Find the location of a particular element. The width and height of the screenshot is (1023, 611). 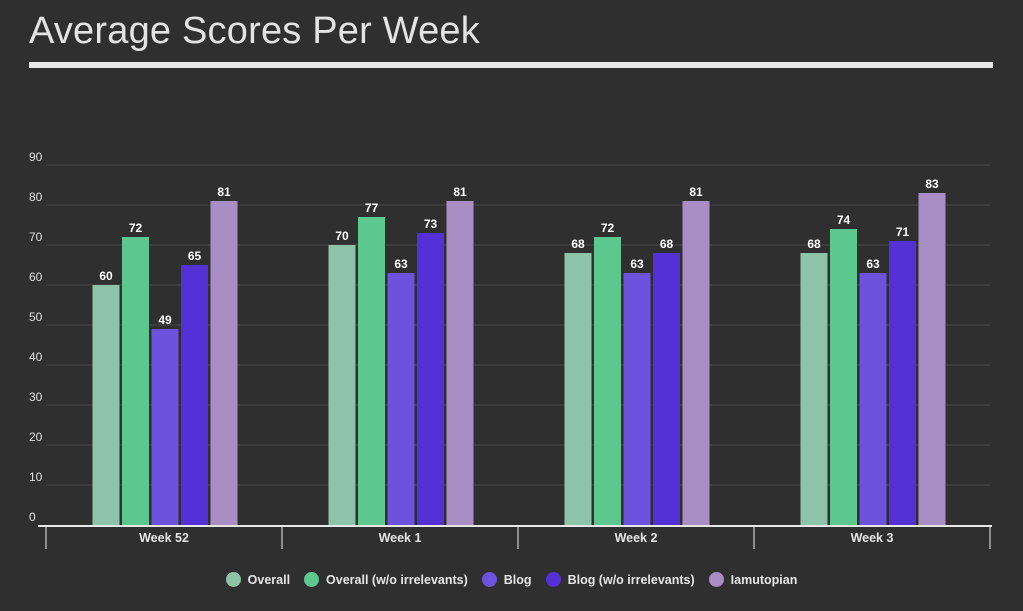

legend-item: Overall (w/o irrelevants) is located at coordinates (386, 579).